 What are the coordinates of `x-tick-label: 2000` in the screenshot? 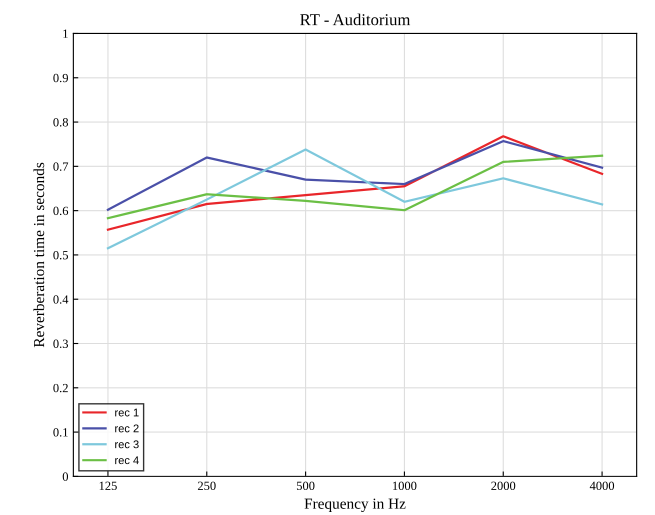 It's located at (503, 486).